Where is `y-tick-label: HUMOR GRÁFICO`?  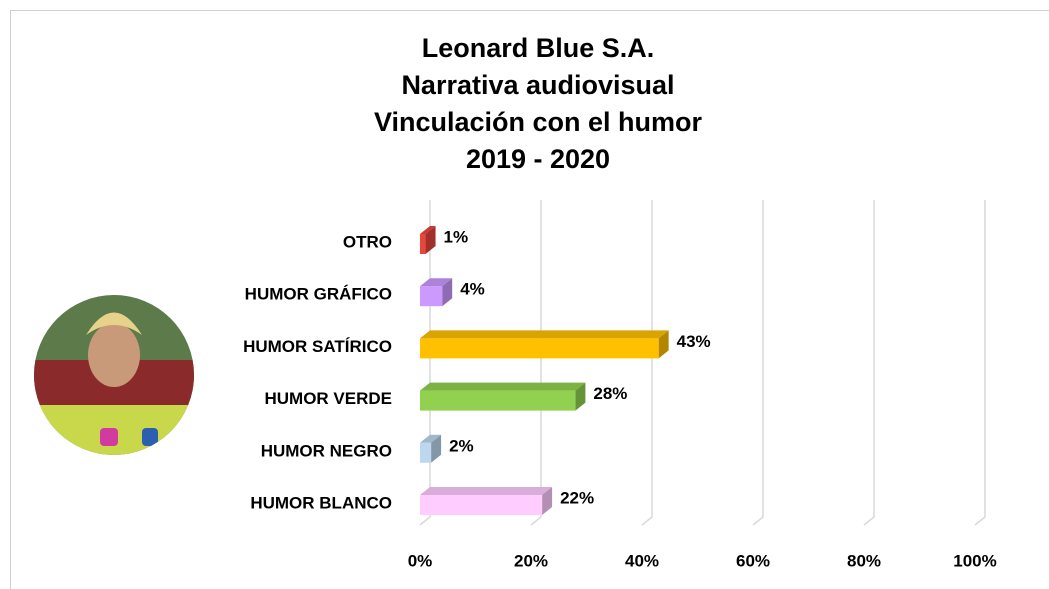 y-tick-label: HUMOR GRÁFICO is located at coordinates (318, 294).